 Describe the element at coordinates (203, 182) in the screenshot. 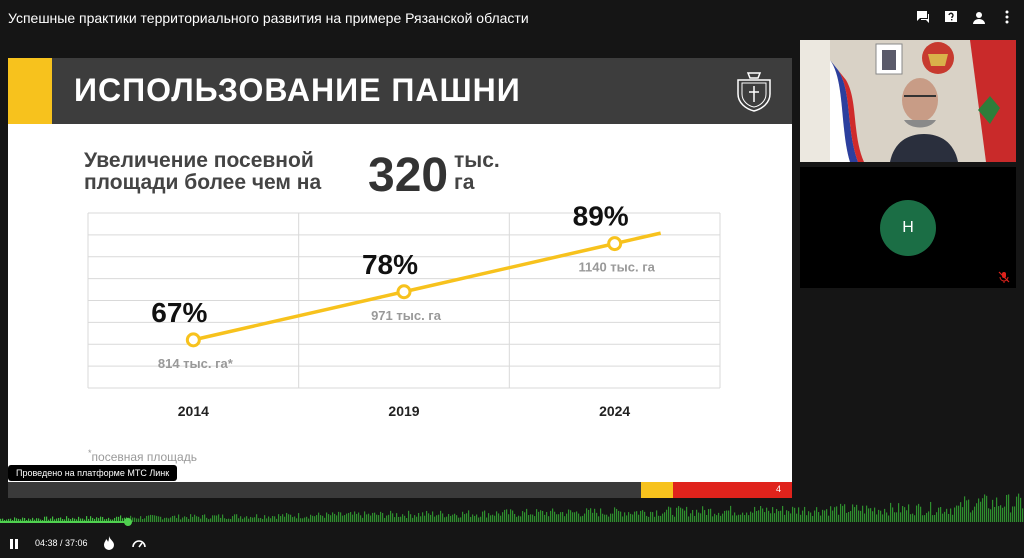

I see `lead-line-2: площади более чем на` at that location.